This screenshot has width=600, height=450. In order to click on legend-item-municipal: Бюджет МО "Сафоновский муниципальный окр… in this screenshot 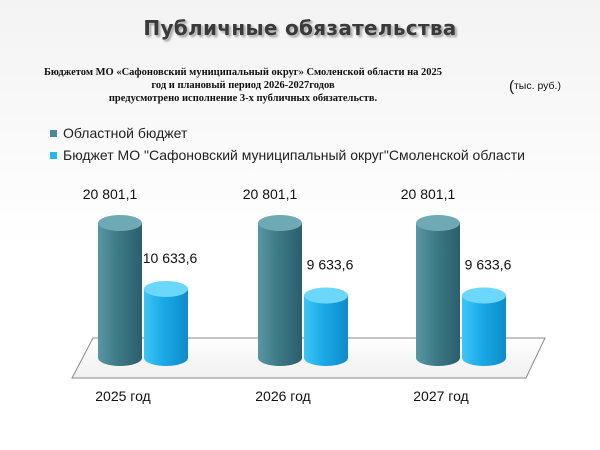, I will do `click(287, 155)`.